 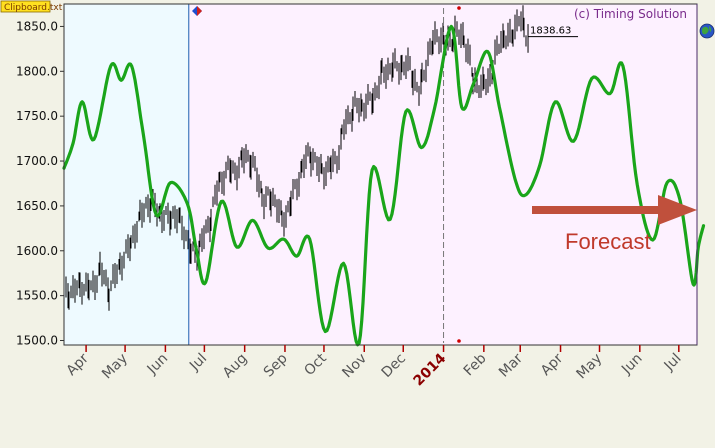 I want to click on forecast-arrow, so click(x=614, y=210).